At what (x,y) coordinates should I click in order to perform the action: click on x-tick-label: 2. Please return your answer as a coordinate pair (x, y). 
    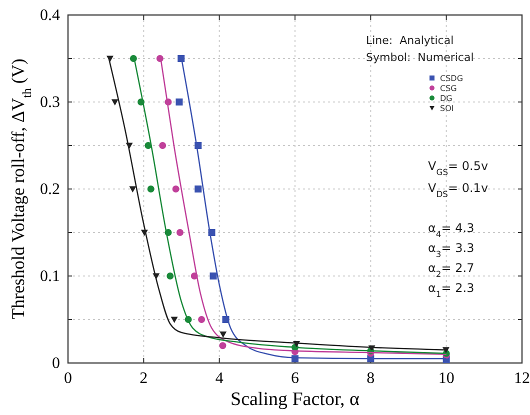
    Looking at the image, I should click on (144, 378).